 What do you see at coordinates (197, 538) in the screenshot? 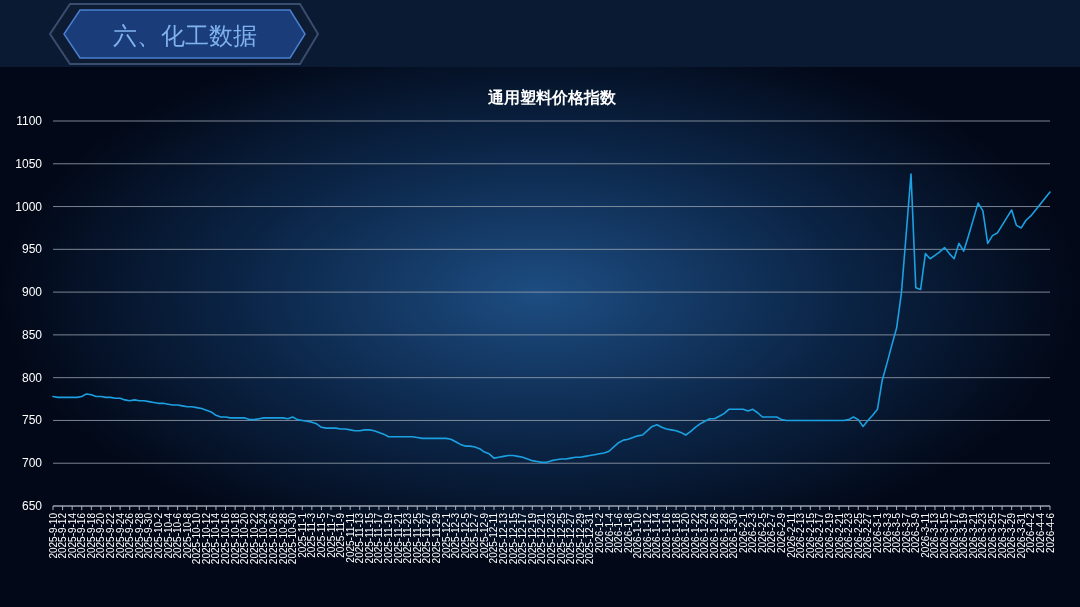
I see `x-tick-label: 2025-10-10` at bounding box center [197, 538].